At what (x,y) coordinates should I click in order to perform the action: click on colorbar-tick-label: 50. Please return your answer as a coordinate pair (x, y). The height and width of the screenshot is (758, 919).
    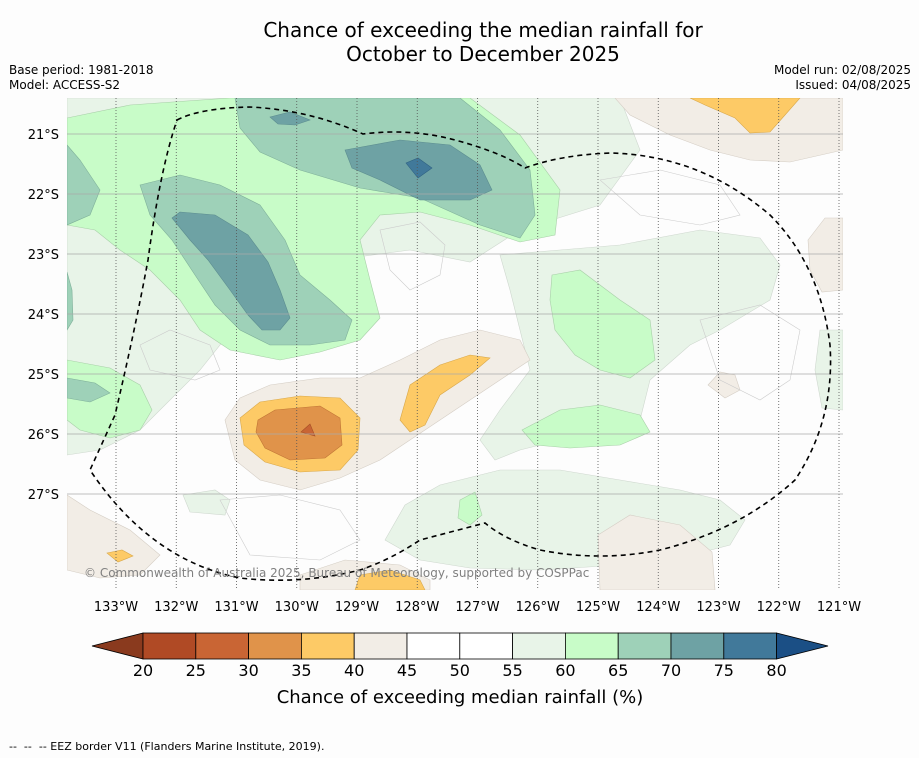
    Looking at the image, I should click on (460, 670).